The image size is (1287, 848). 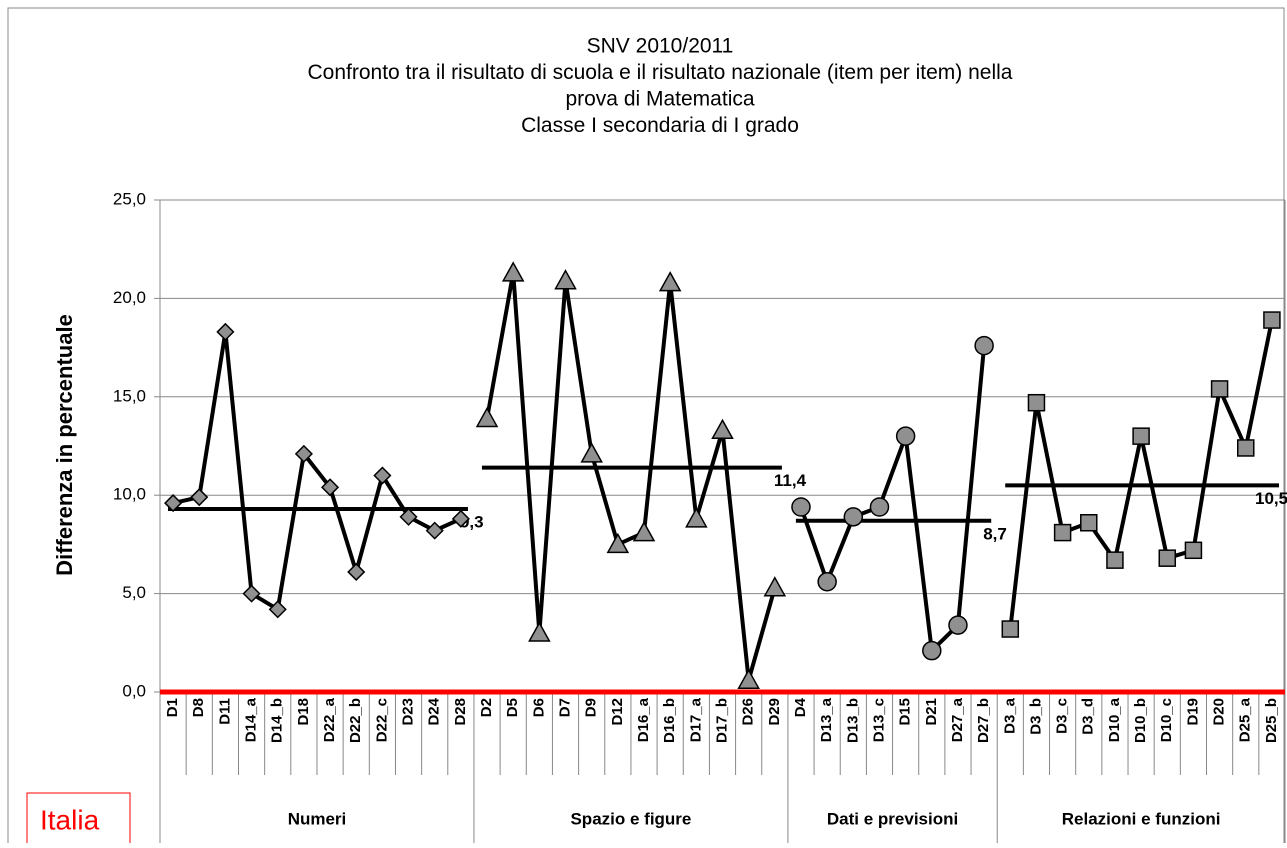 I want to click on y-tick-label: 25,0, so click(x=129, y=198).